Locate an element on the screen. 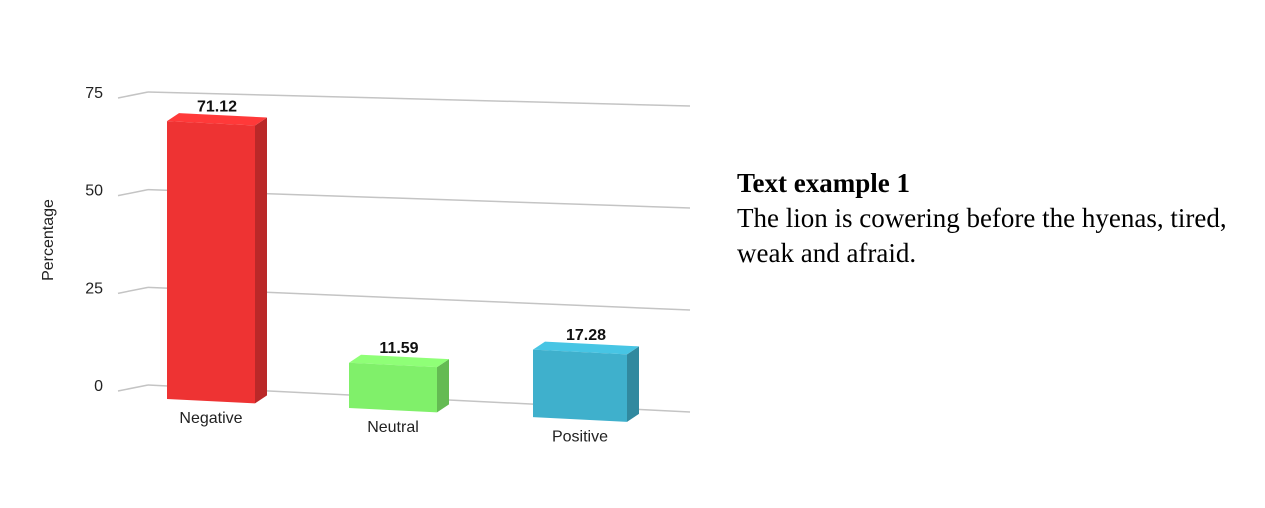 Image resolution: width=1265 pixels, height=508 pixels. y-tick-label: 50 is located at coordinates (94, 191).